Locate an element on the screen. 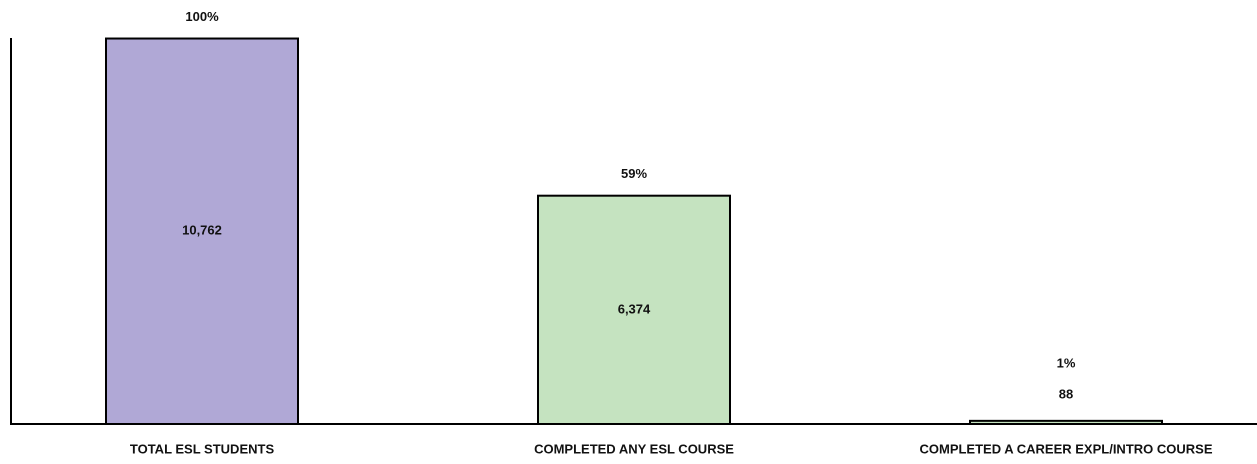 The image size is (1257, 464). x-tick-label: TOTAL ESL STUDENTS is located at coordinates (202, 448).